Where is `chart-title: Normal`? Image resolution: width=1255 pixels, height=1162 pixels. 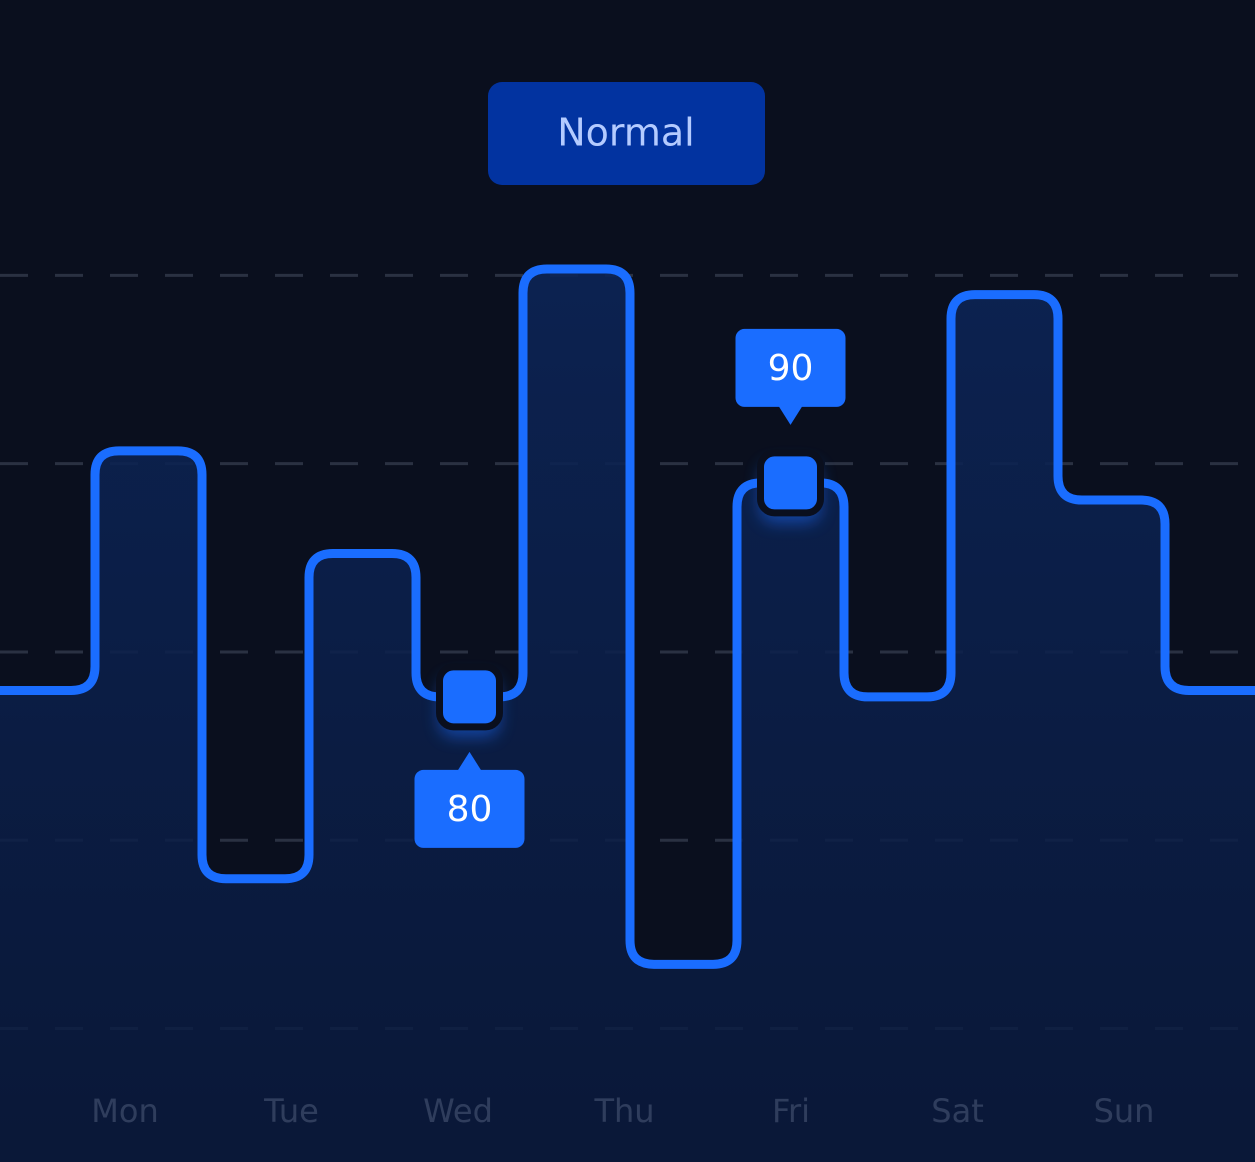 chart-title: Normal is located at coordinates (626, 133).